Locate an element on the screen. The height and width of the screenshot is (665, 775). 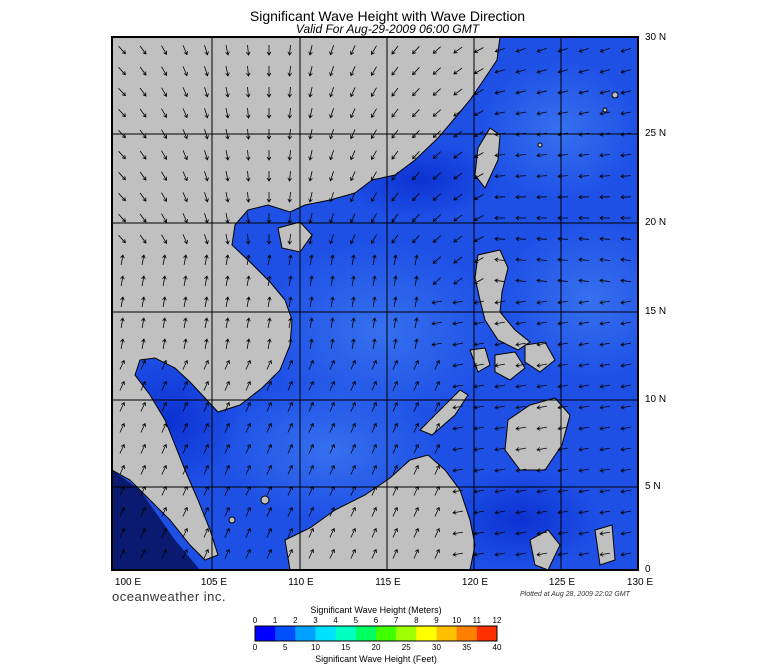
colorbar-tick-meters: 11 is located at coordinates (476, 620).